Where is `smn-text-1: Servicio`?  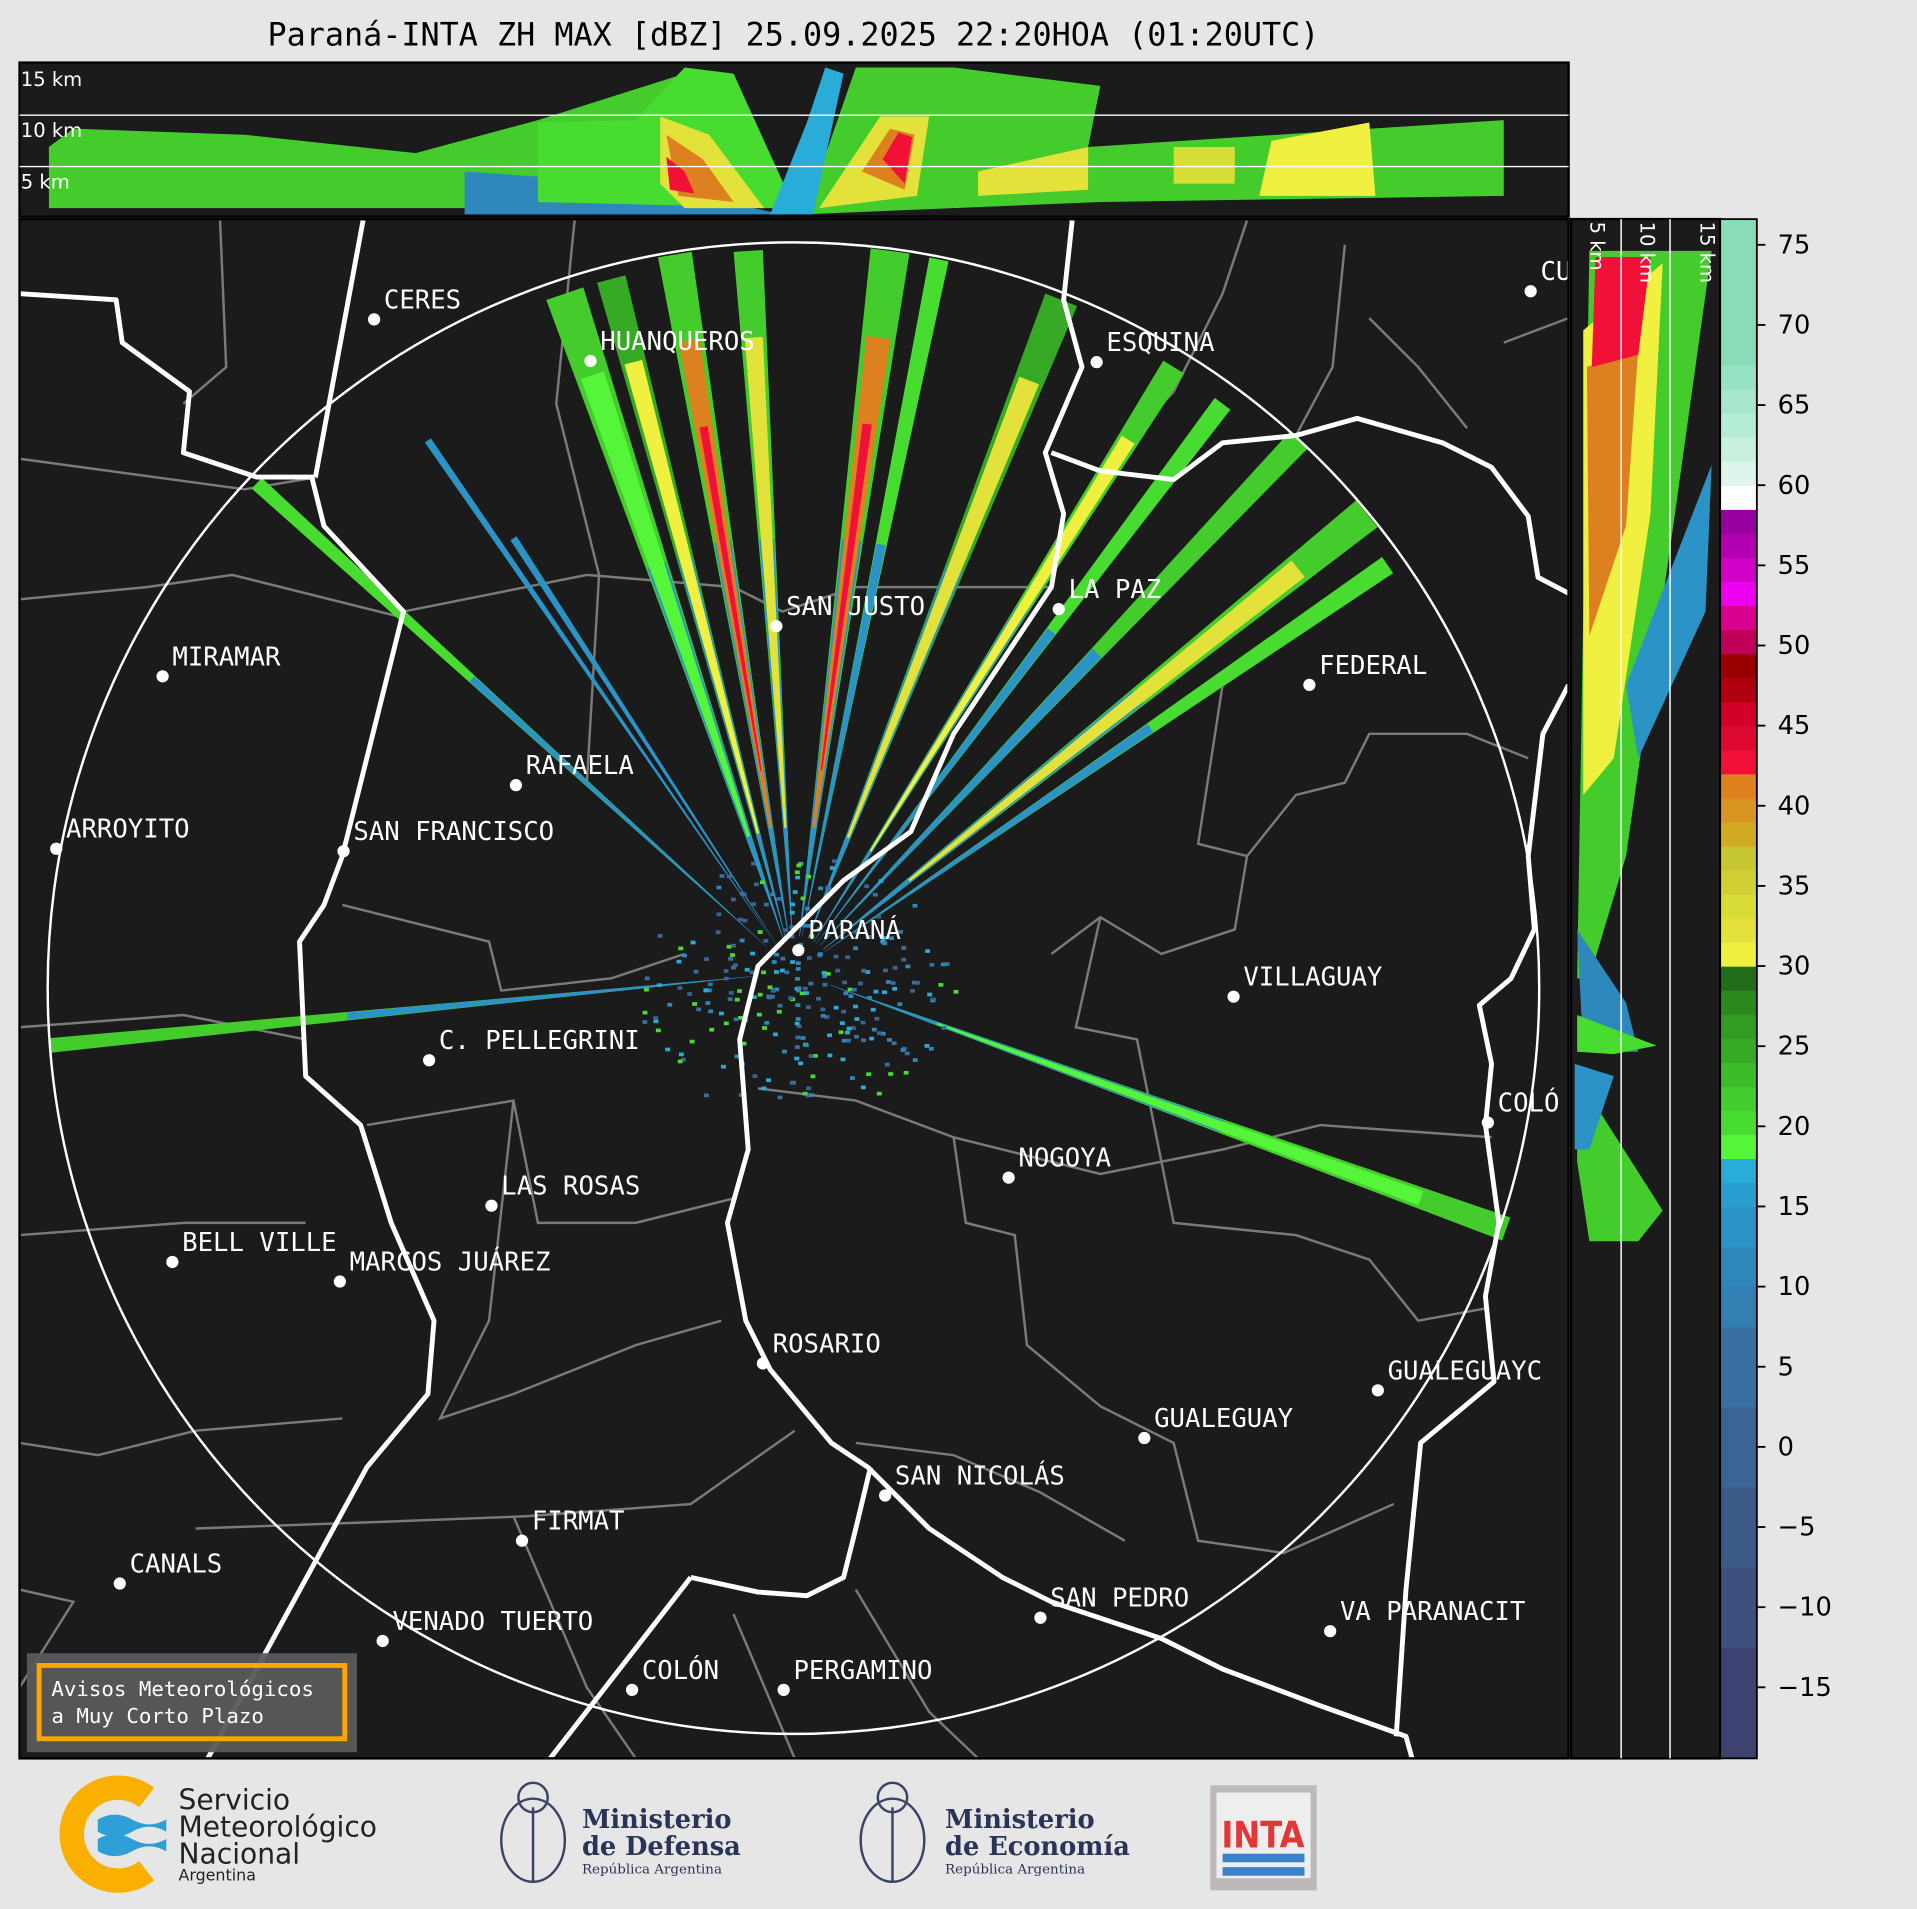 smn-text-1: Servicio is located at coordinates (234, 1800).